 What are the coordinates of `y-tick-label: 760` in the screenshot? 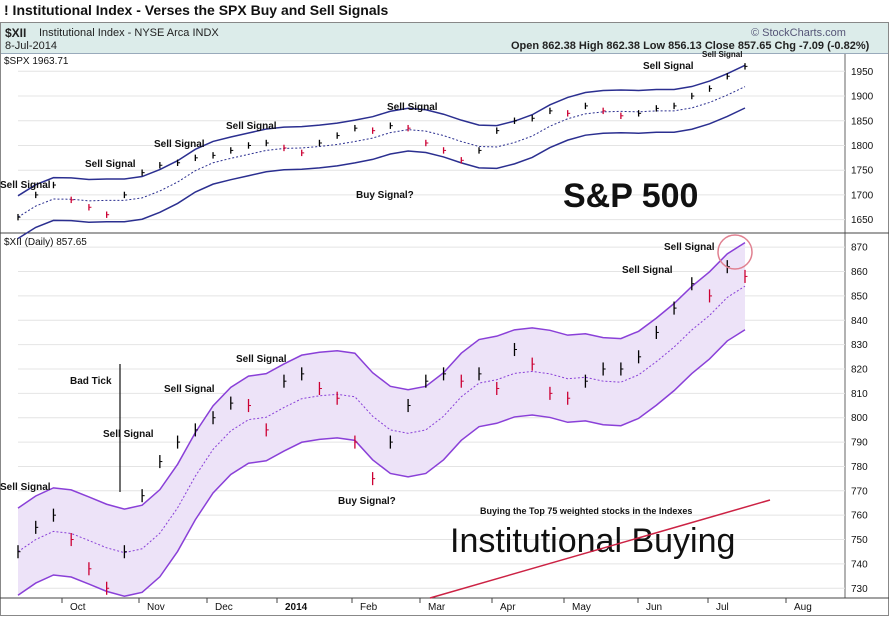 It's located at (859, 516).